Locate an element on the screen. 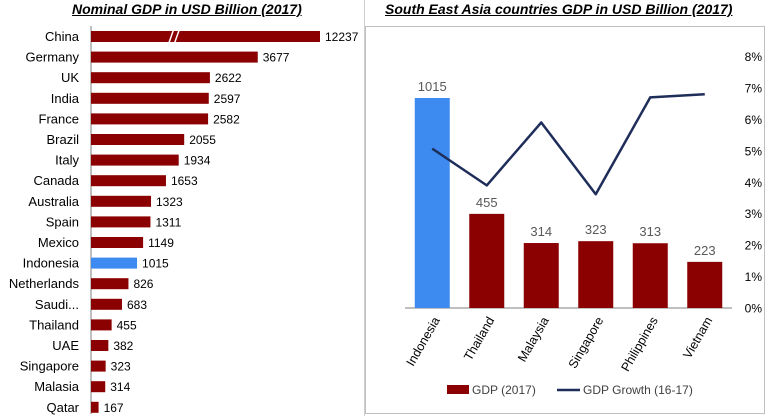 Image resolution: width=768 pixels, height=416 pixels. y2-tick-6: 6% is located at coordinates (754, 120).